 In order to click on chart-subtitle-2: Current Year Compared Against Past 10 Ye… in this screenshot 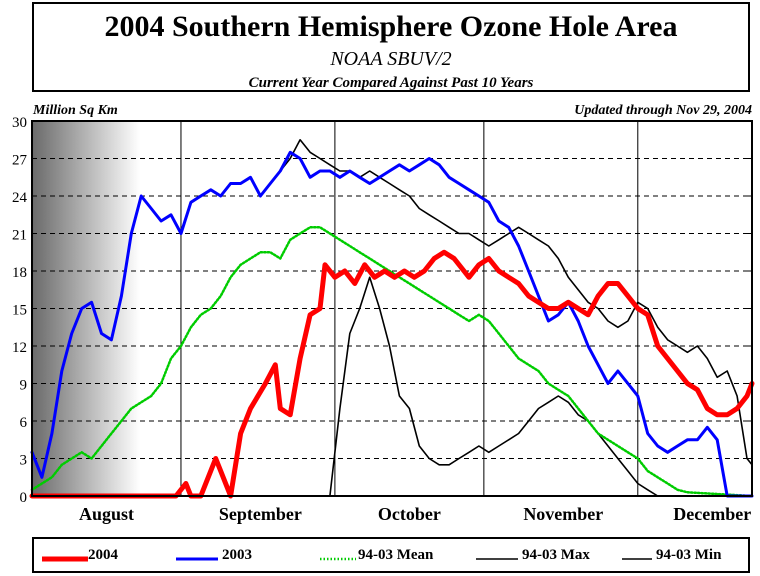, I will do `click(391, 83)`.